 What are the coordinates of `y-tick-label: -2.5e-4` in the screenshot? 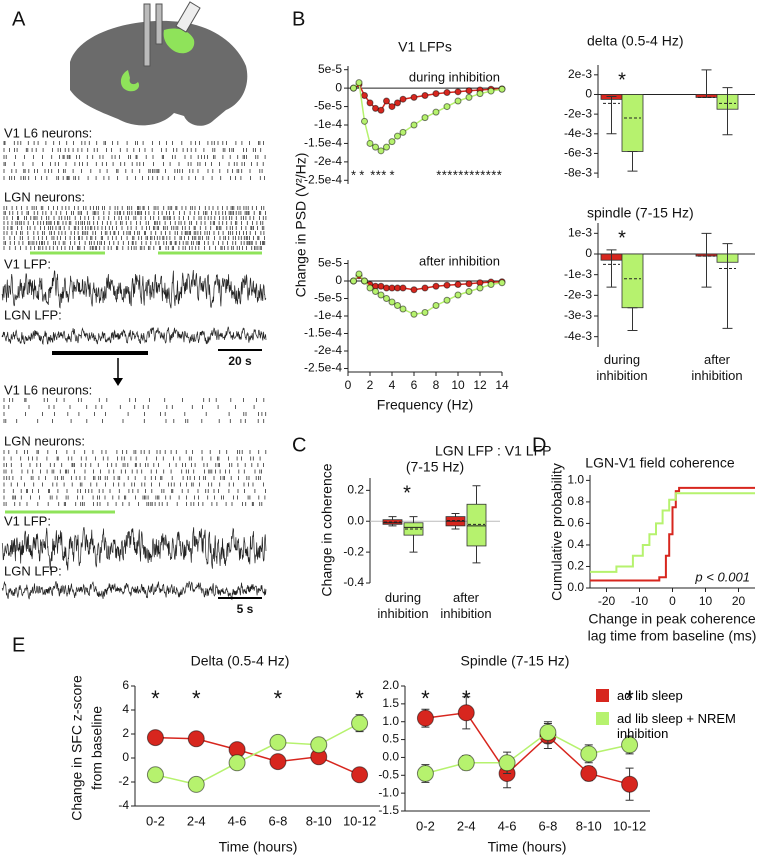 It's located at (323, 368).